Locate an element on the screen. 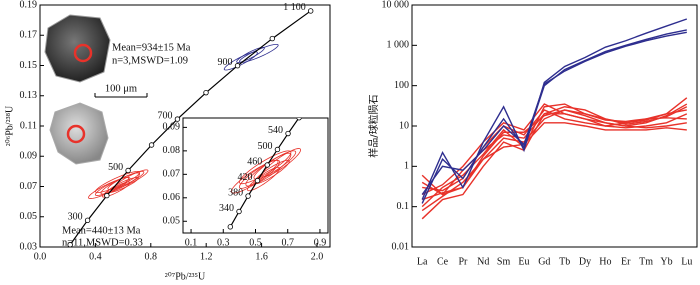  y-tick-label: 100 is located at coordinates (401, 85).